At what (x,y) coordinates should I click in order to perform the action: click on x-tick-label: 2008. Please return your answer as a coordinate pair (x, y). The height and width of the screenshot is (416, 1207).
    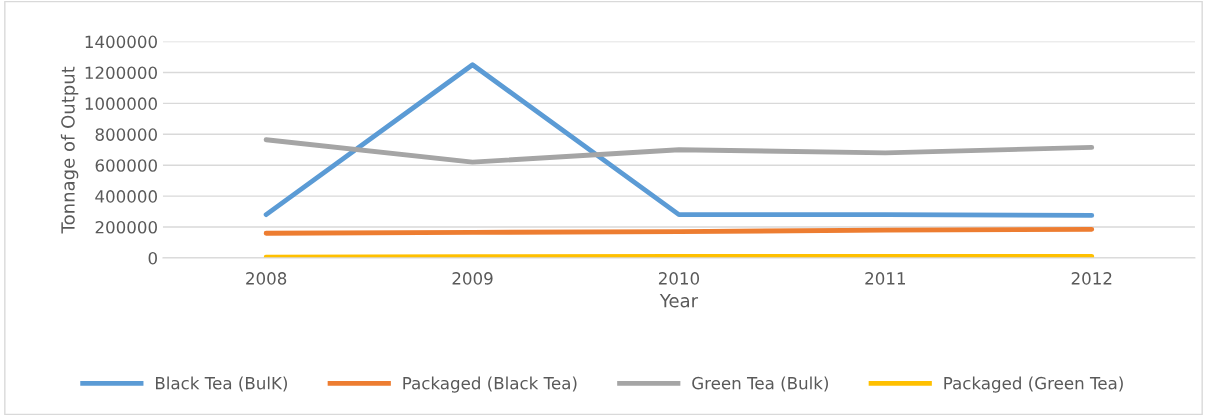
    Looking at the image, I should click on (266, 278).